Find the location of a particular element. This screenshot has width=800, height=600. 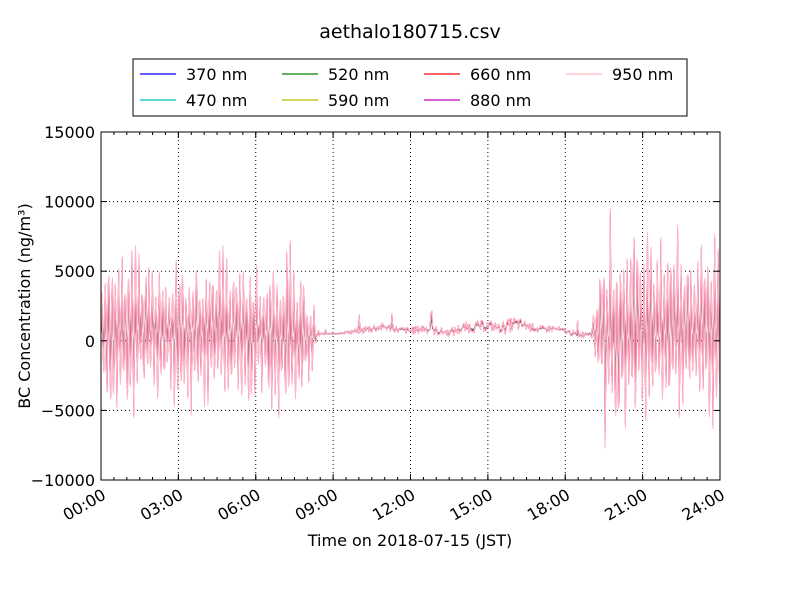

y-tick-label: 10000 is located at coordinates (69, 202).